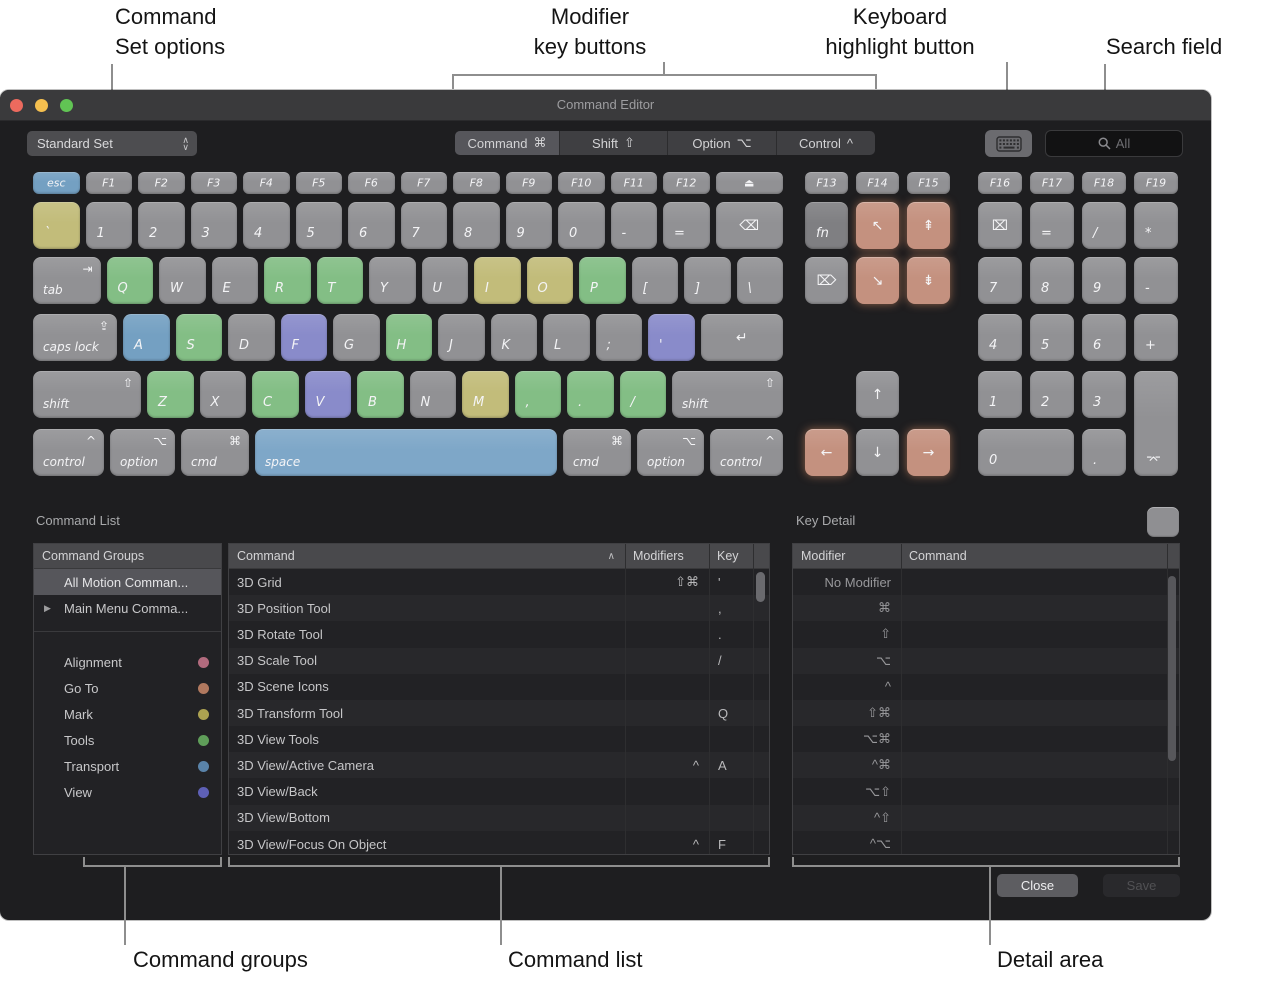 This screenshot has height=990, width=1266. What do you see at coordinates (67, 280) in the screenshot?
I see `key-tab: tab ⇥` at bounding box center [67, 280].